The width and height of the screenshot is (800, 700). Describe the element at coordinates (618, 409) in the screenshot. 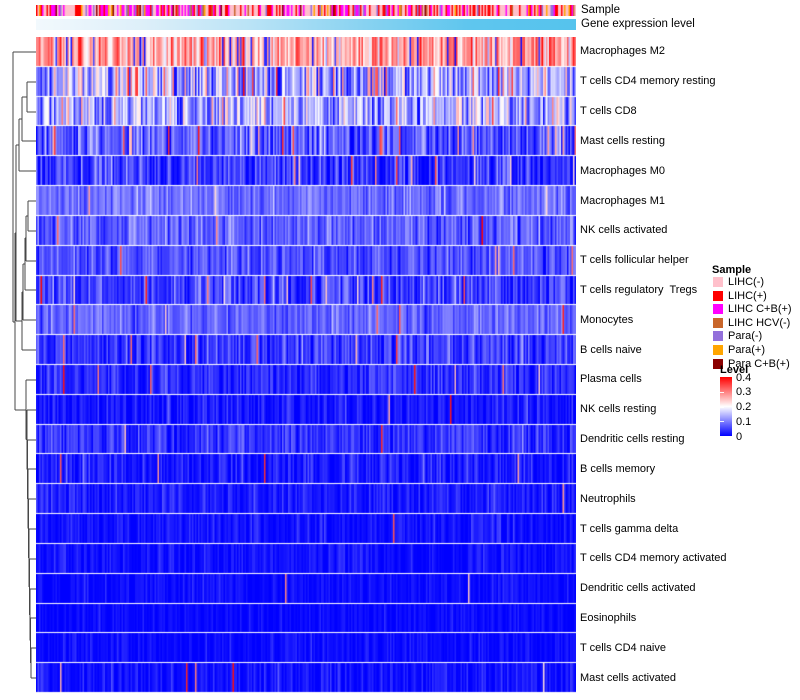

I see `row-label: NK cells resting` at that location.